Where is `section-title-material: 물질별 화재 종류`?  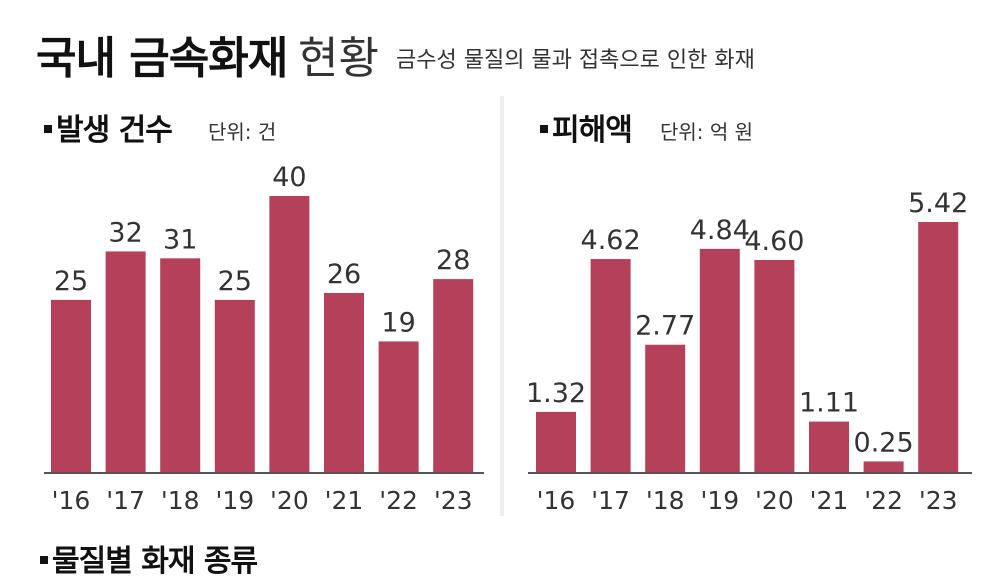 section-title-material: 물질별 화재 종류 is located at coordinates (149, 558).